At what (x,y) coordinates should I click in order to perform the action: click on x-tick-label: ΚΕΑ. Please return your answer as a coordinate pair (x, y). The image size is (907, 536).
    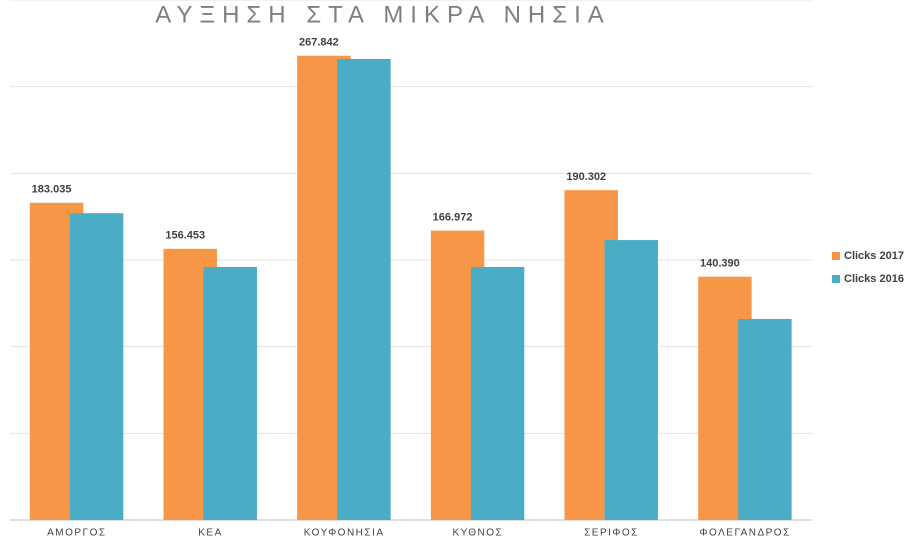
    Looking at the image, I should click on (210, 532).